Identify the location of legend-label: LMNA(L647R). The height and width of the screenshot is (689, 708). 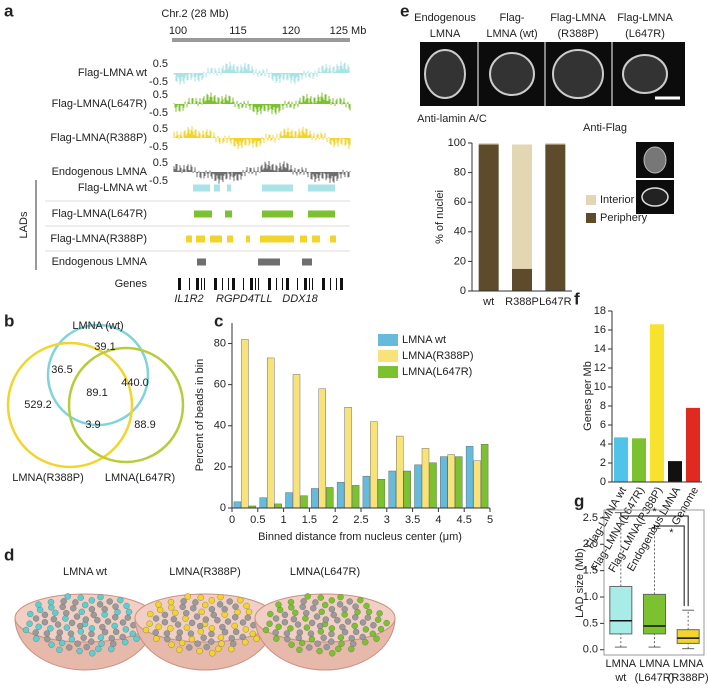
(437, 372).